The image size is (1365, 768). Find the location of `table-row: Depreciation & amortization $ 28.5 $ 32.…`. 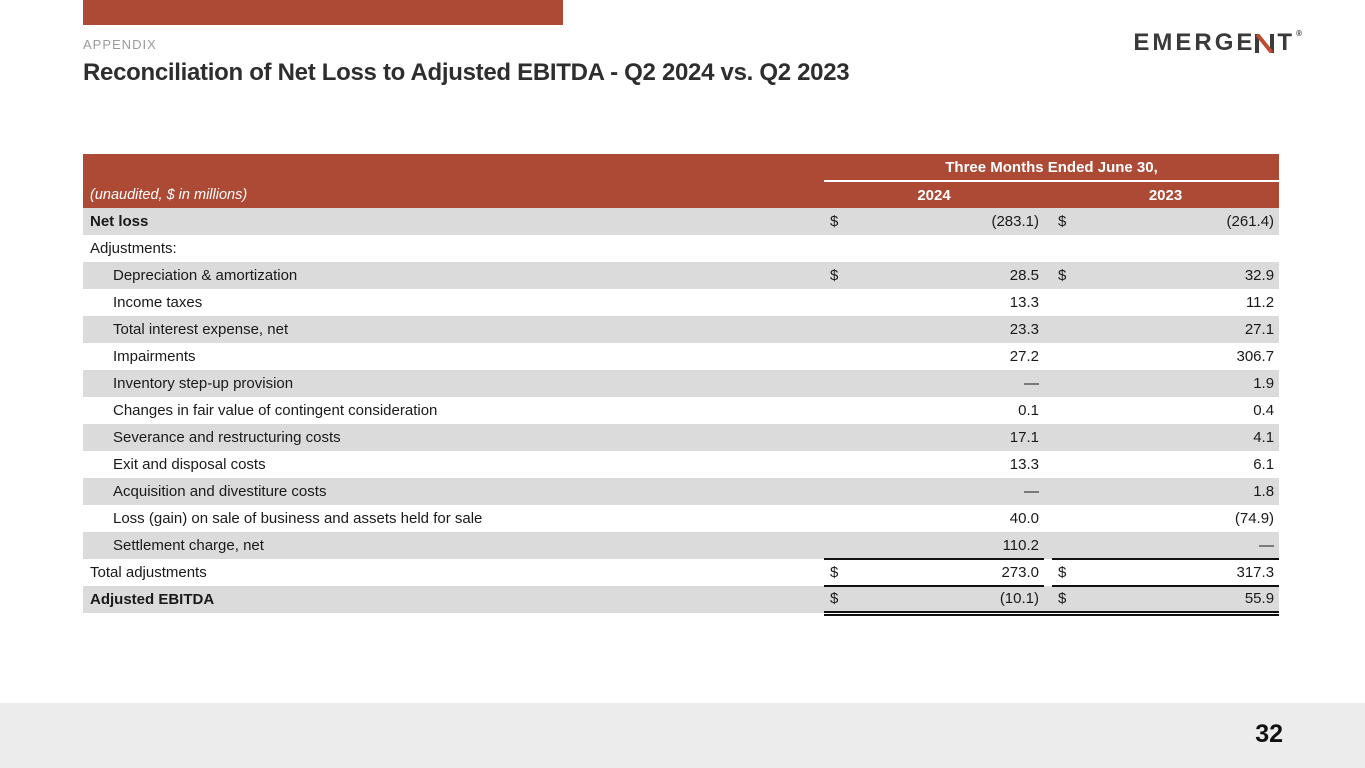

table-row: Depreciation & amortization $ 28.5 $ 32.… is located at coordinates (681, 275).